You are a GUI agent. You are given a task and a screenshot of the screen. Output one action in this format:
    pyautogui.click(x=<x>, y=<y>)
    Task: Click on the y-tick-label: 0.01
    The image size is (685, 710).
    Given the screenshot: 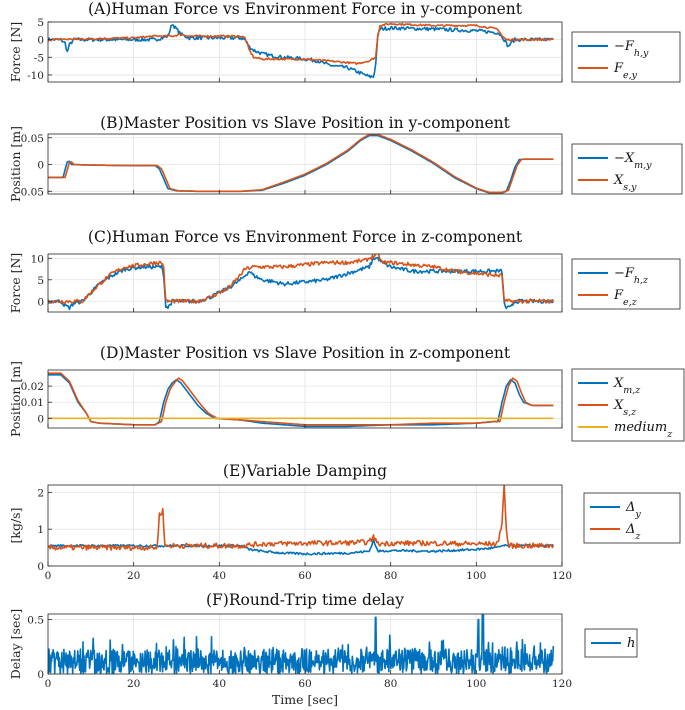 What is the action you would take?
    pyautogui.click(x=32, y=403)
    